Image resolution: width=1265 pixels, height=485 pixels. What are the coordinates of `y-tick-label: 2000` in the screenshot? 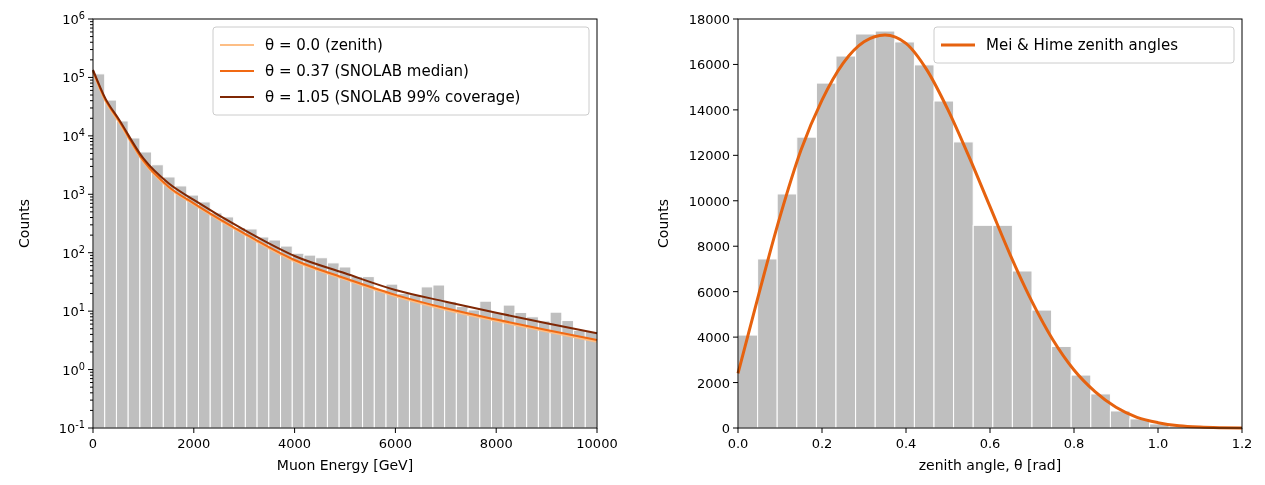 It's located at (713, 383).